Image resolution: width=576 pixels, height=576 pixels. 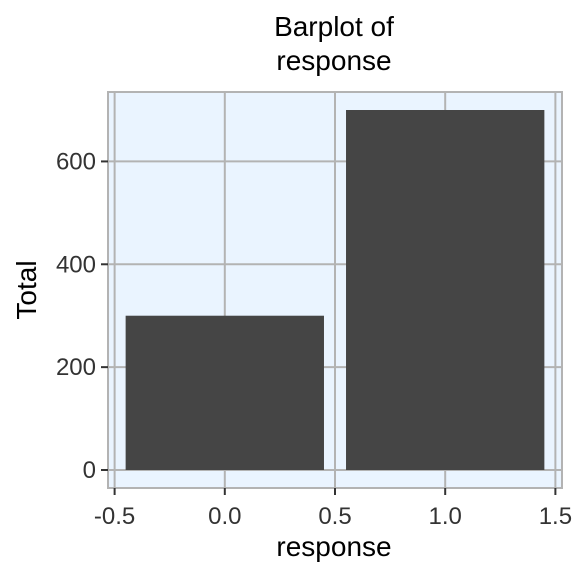 I want to click on y-tick-label: 200, so click(x=76, y=367).